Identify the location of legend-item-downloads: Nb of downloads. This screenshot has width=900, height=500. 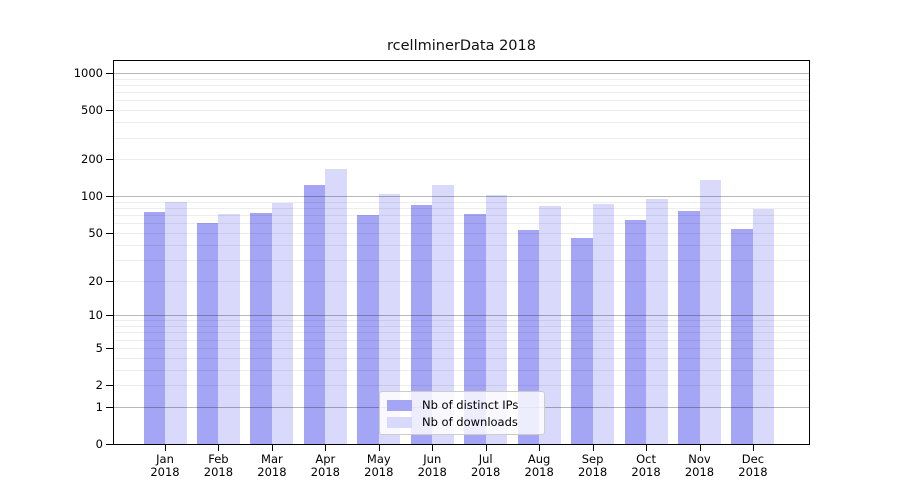
(461, 422).